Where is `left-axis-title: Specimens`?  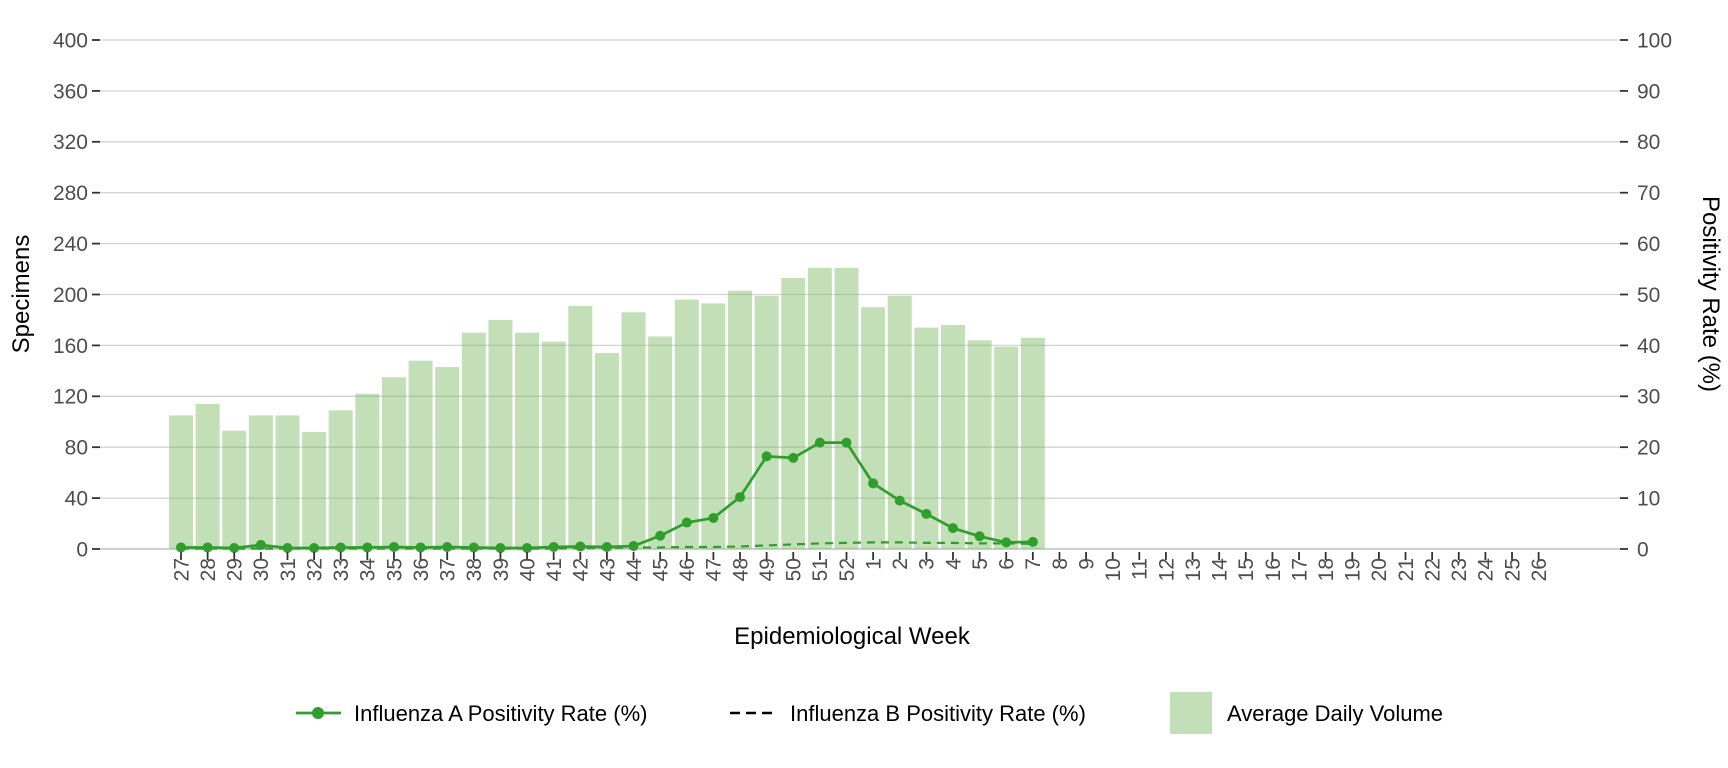 left-axis-title: Specimens is located at coordinates (21, 294).